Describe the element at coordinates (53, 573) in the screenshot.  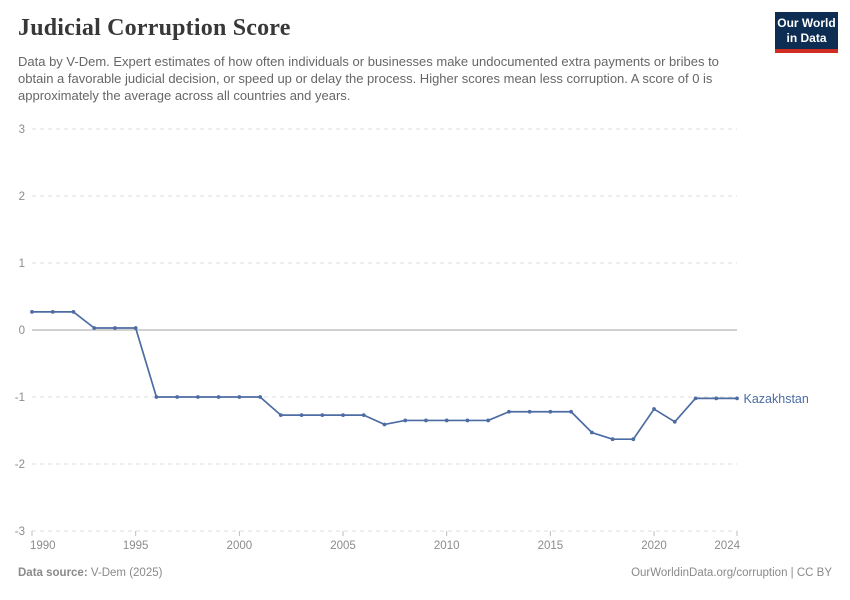
I see `data-source-label: Data source:` at that location.